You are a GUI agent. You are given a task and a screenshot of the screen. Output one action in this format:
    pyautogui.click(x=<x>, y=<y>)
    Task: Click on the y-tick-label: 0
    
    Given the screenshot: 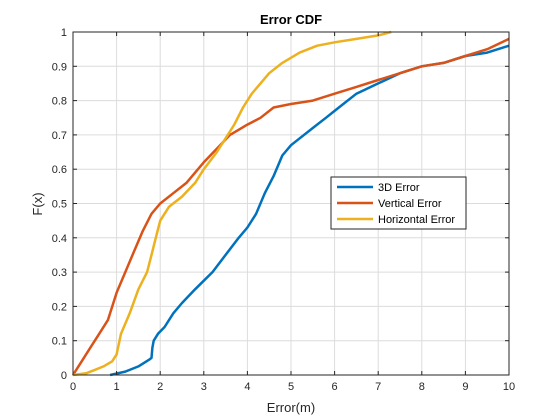 What is the action you would take?
    pyautogui.click(x=64, y=376)
    